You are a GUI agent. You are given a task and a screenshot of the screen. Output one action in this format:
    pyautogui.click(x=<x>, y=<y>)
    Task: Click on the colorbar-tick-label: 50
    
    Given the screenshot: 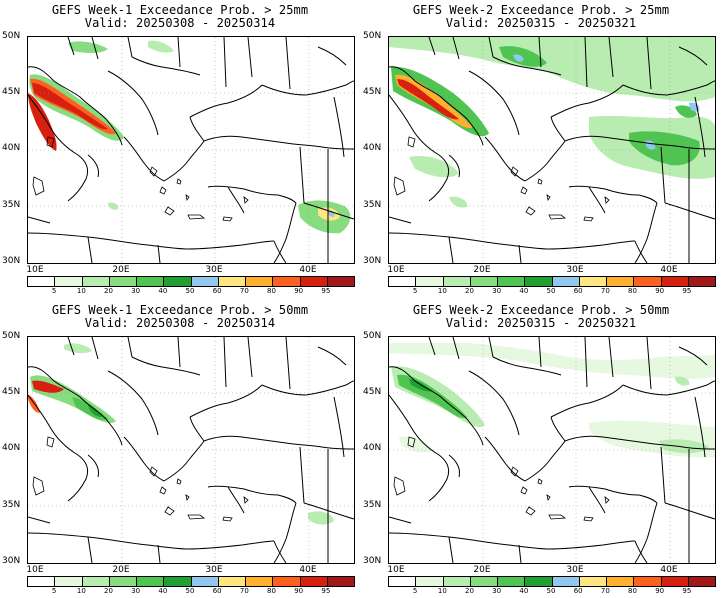 What is the action you would take?
    pyautogui.click(x=551, y=591)
    